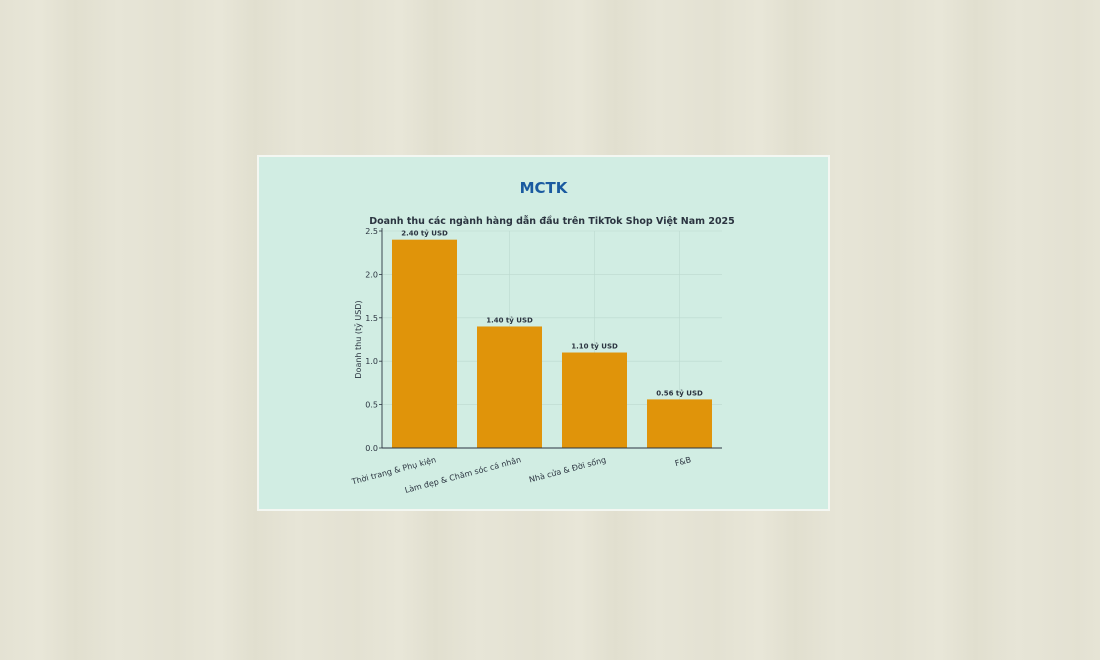 This screenshot has width=1100, height=660. Describe the element at coordinates (424, 233) in the screenshot. I see `data-label: 2.40 tỷ USD` at that location.